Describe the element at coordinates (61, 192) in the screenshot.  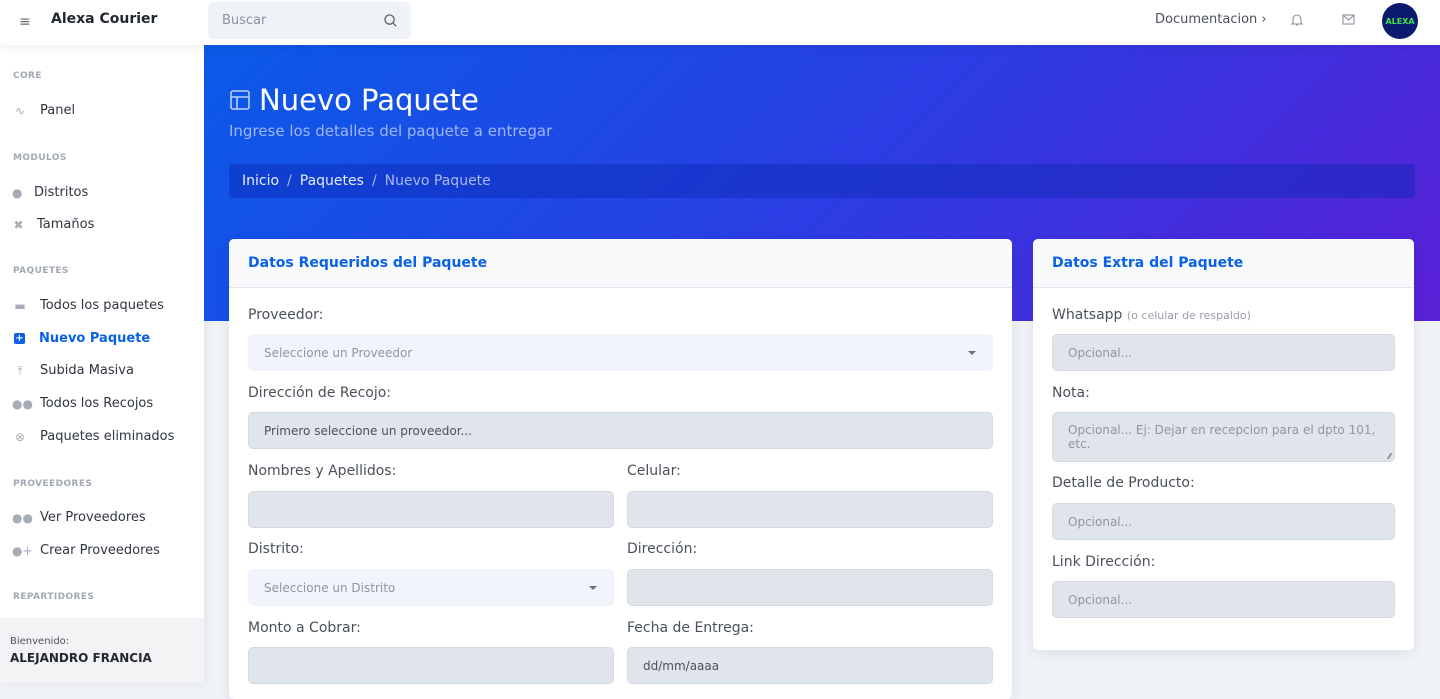
I see `sidebar-item-label: Distritos` at that location.